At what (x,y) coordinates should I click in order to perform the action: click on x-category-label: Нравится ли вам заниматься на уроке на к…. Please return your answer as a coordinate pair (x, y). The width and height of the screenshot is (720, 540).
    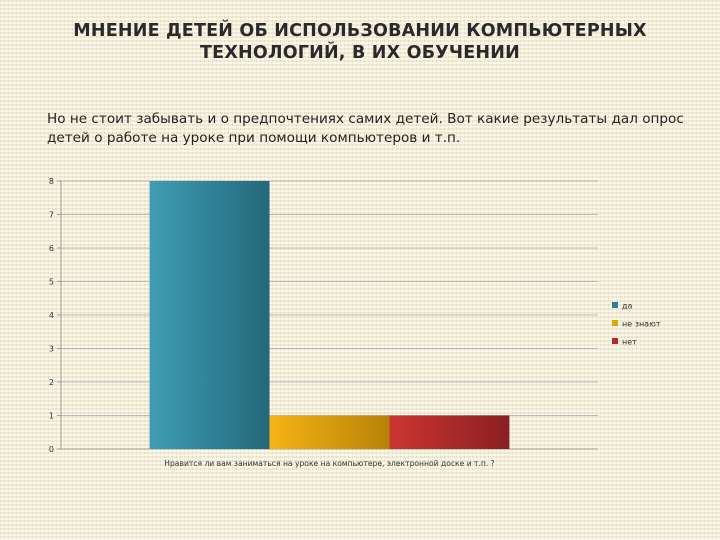
    Looking at the image, I should click on (329, 463).